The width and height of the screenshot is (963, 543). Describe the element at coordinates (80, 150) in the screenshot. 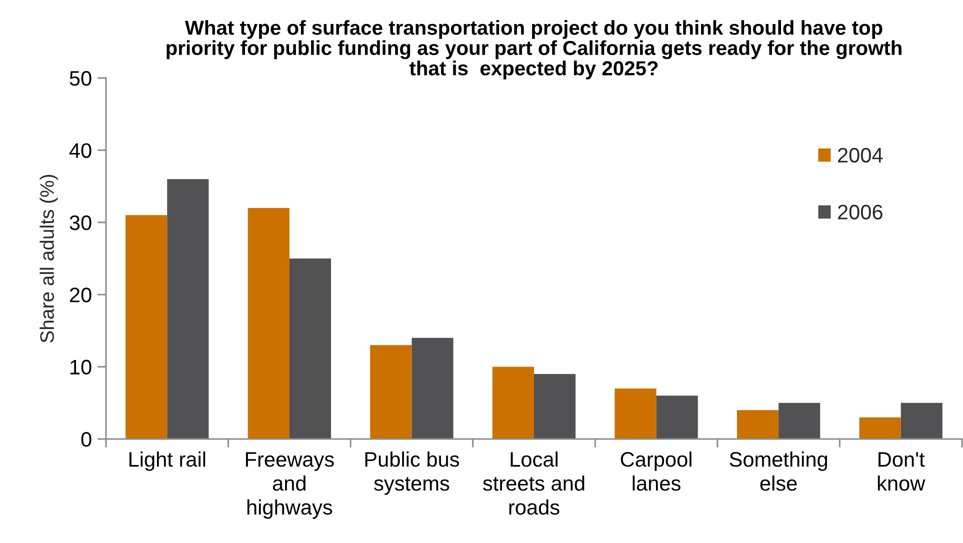

I see `y-tick-label: 40` at that location.